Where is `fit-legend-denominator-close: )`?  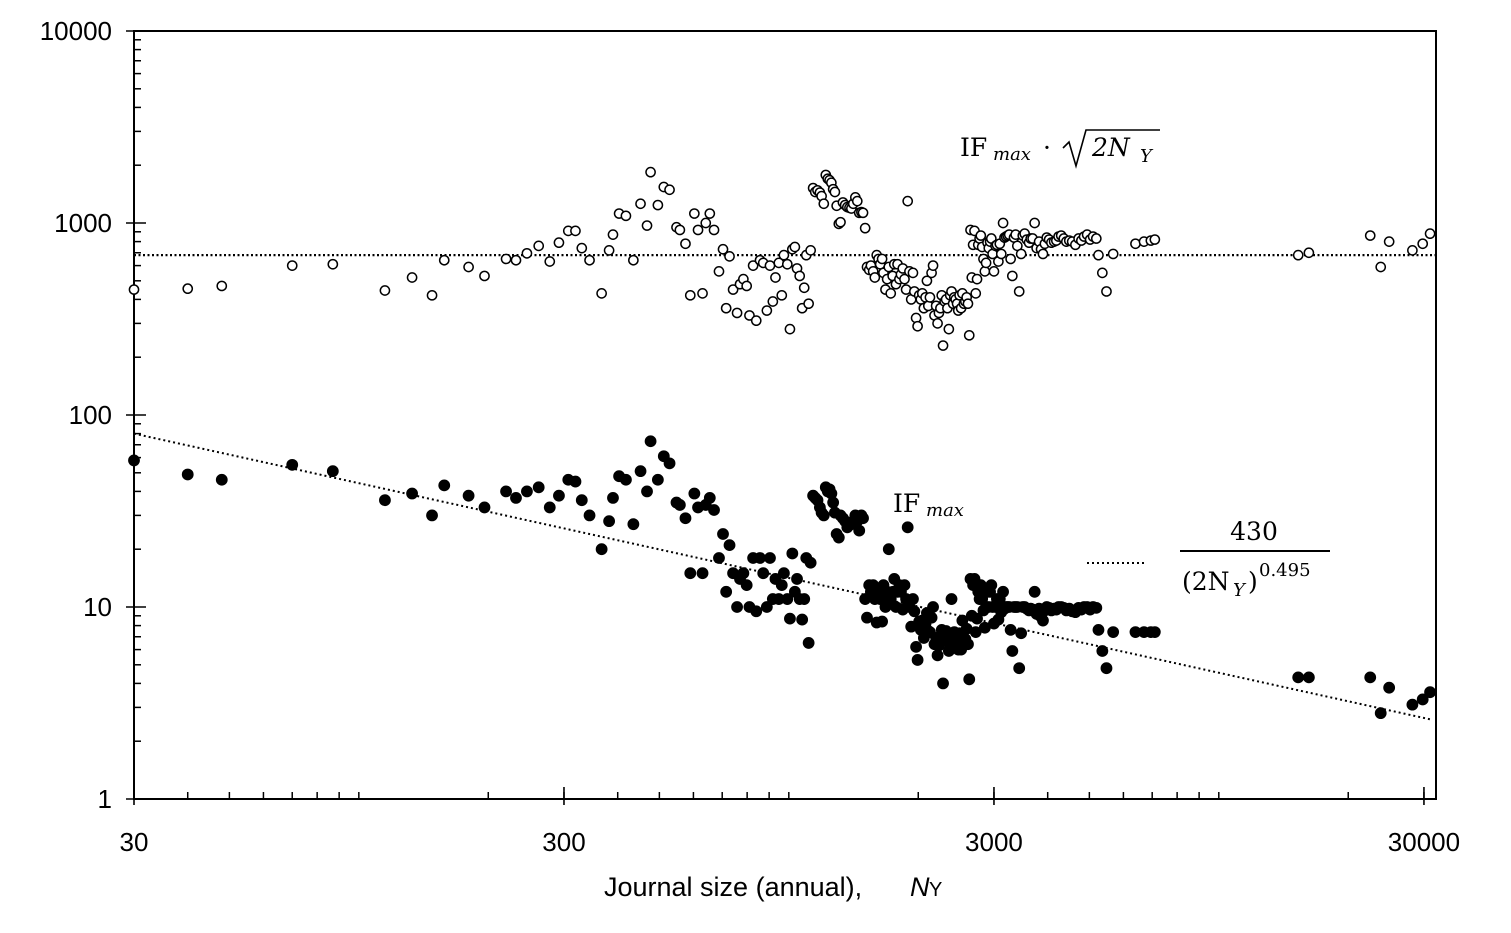
fit-legend-denominator-close: ) is located at coordinates (1253, 581).